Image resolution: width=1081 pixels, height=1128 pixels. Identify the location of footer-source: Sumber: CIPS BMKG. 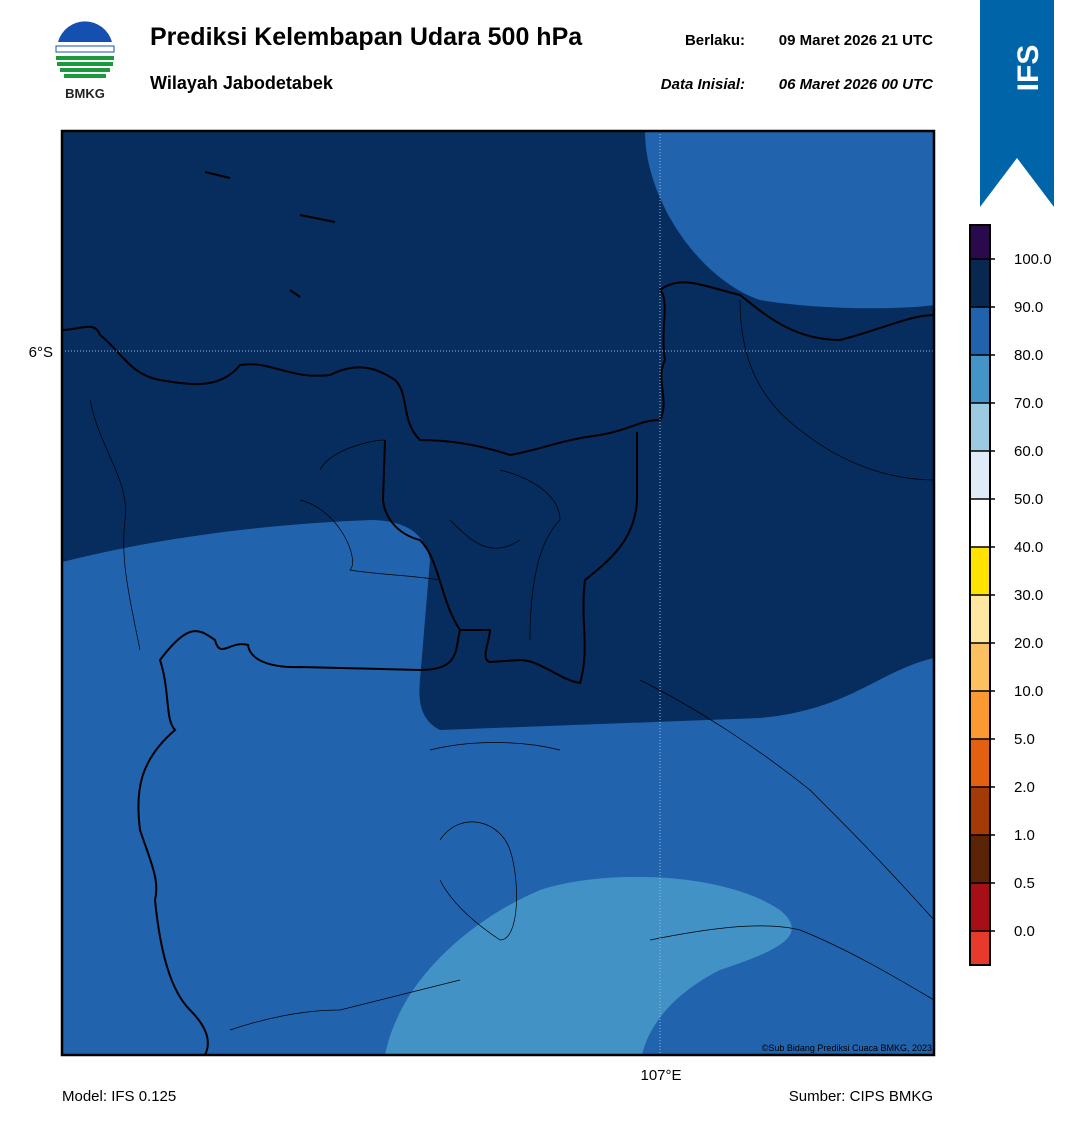
(861, 1096).